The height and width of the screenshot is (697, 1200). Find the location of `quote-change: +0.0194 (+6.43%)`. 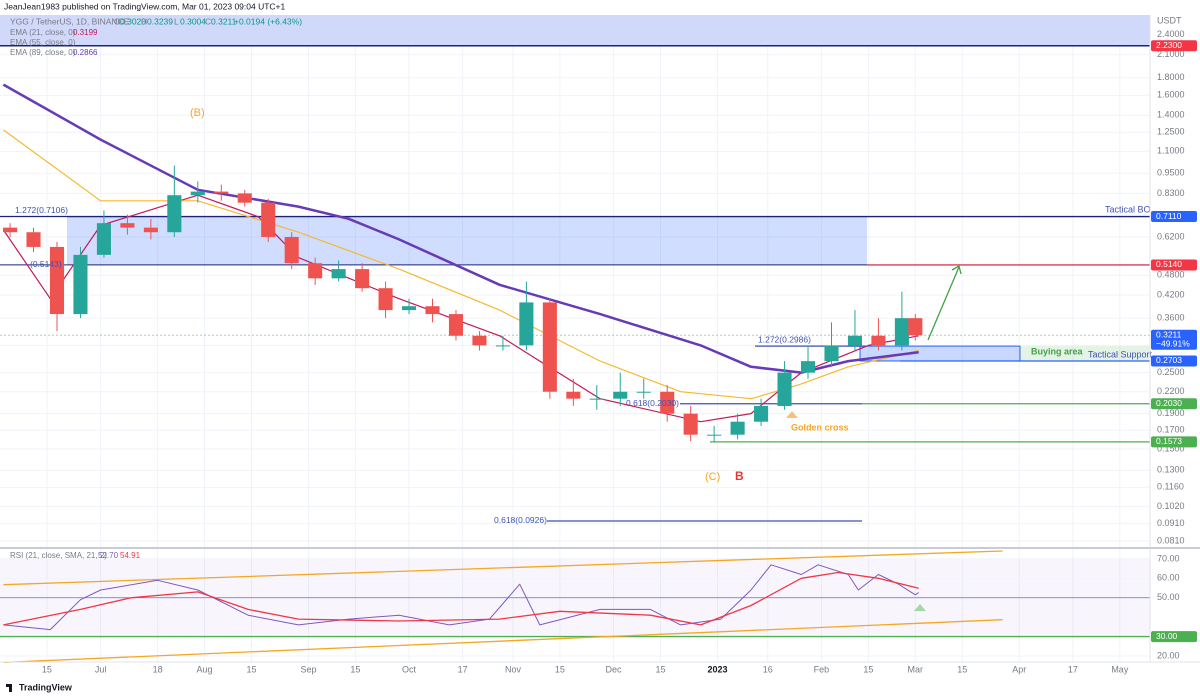

quote-change: +0.0194 (+6.43%) is located at coordinates (268, 21).